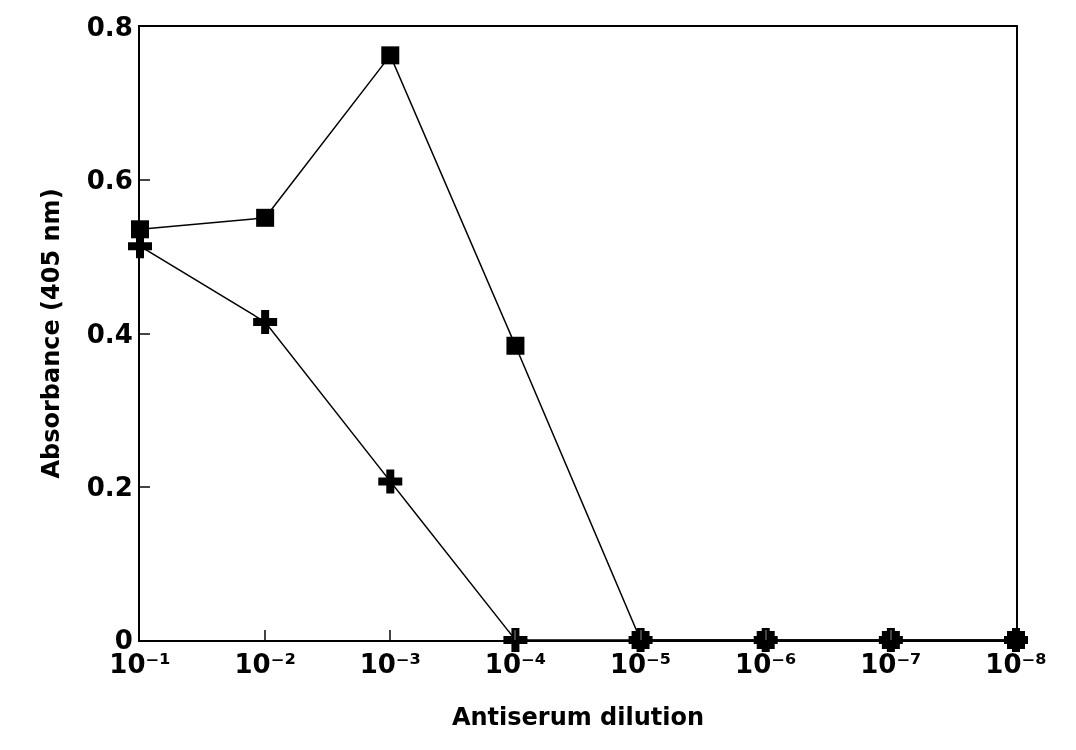 The width and height of the screenshot is (1076, 750). I want to click on x-tick-label: 10⁻⁷, so click(891, 664).